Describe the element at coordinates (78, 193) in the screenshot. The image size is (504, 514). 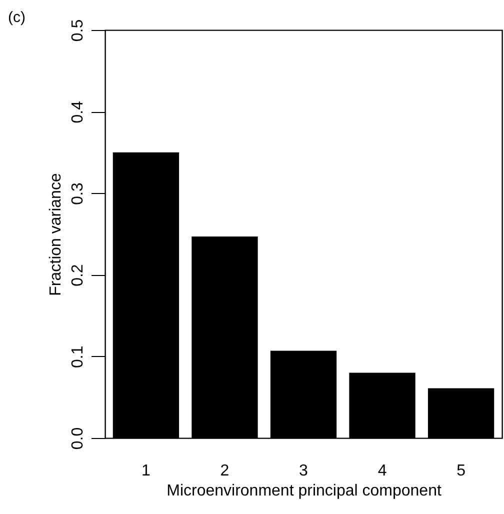
I see `y-tick-label: 0.3` at that location.